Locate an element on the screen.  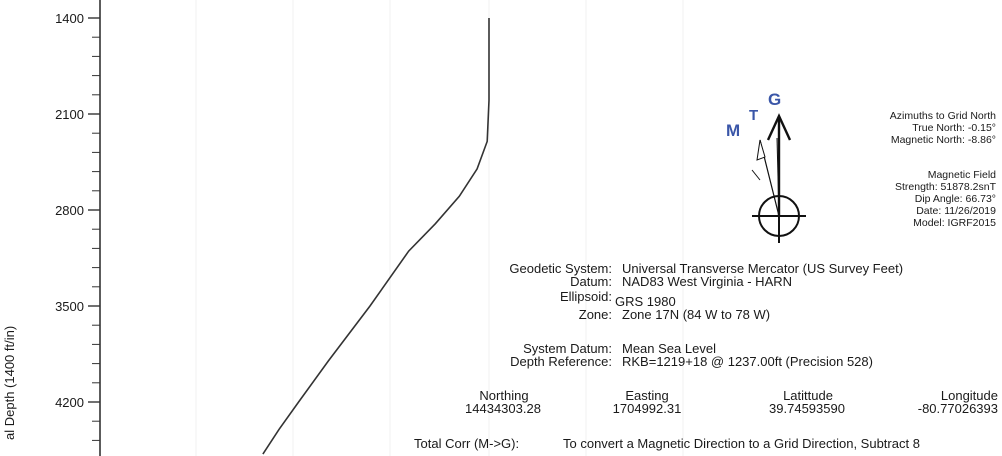
true-north-label: T is located at coordinates (754, 115).